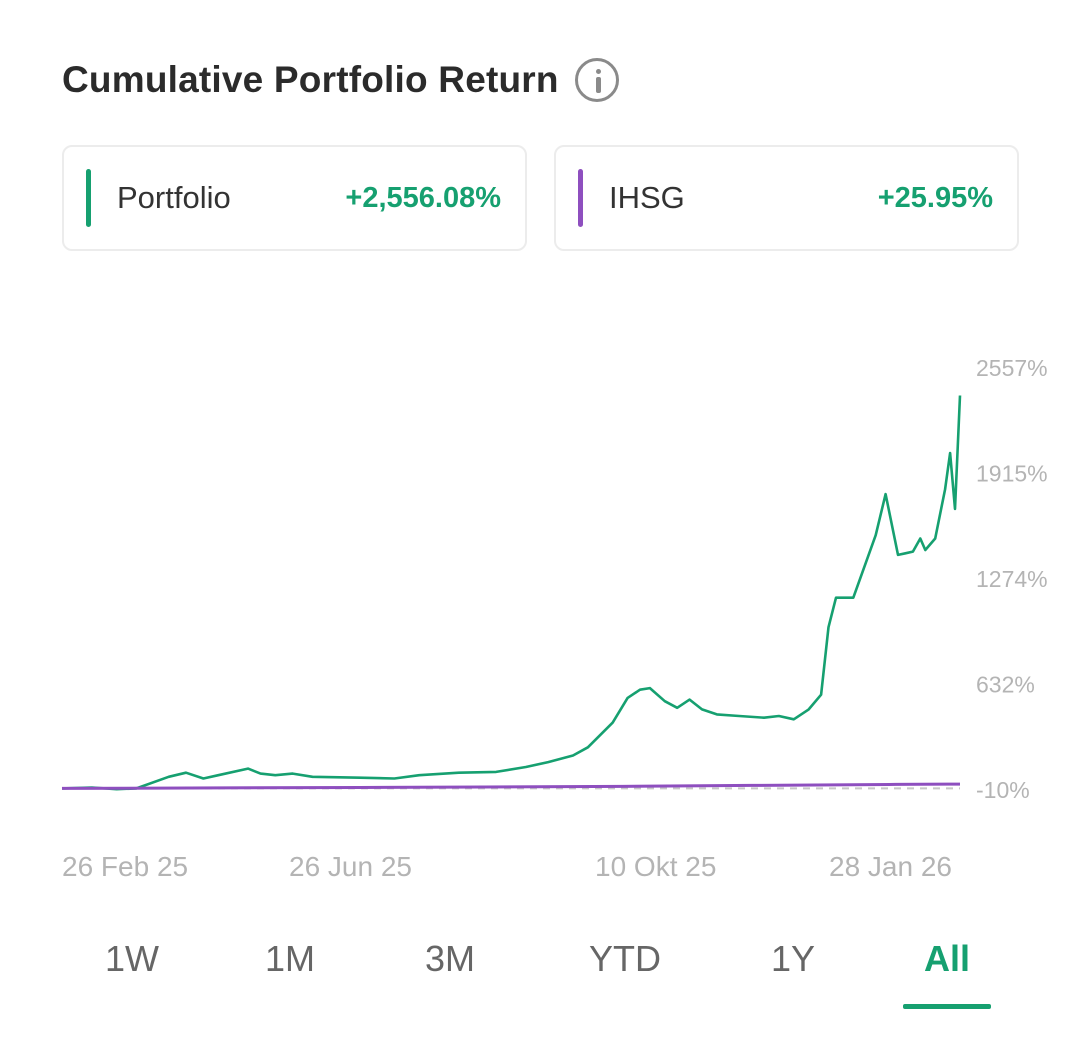  What do you see at coordinates (132, 958) in the screenshot?
I see `tab-1w: 1W` at bounding box center [132, 958].